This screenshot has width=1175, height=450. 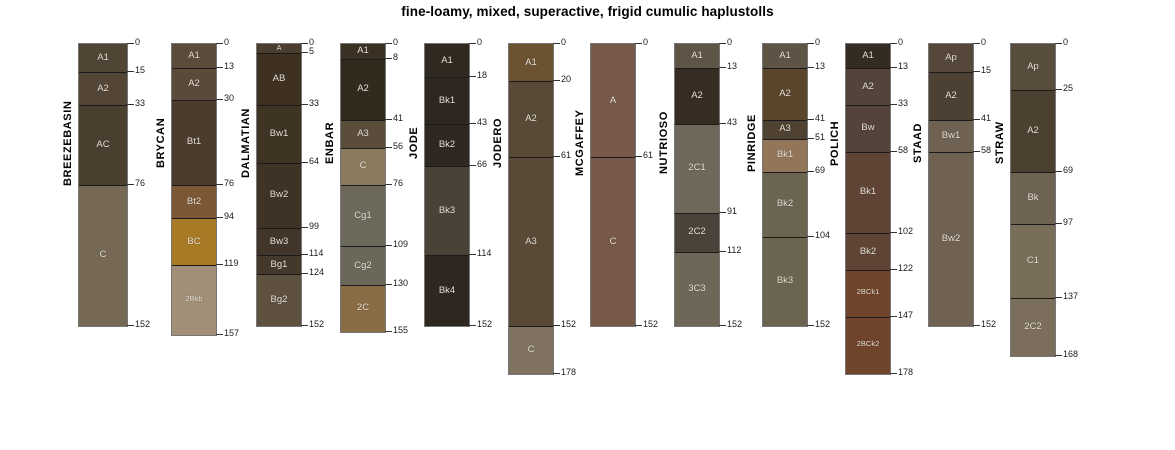 I want to click on horizon-bt1: Bt1, so click(x=194, y=142).